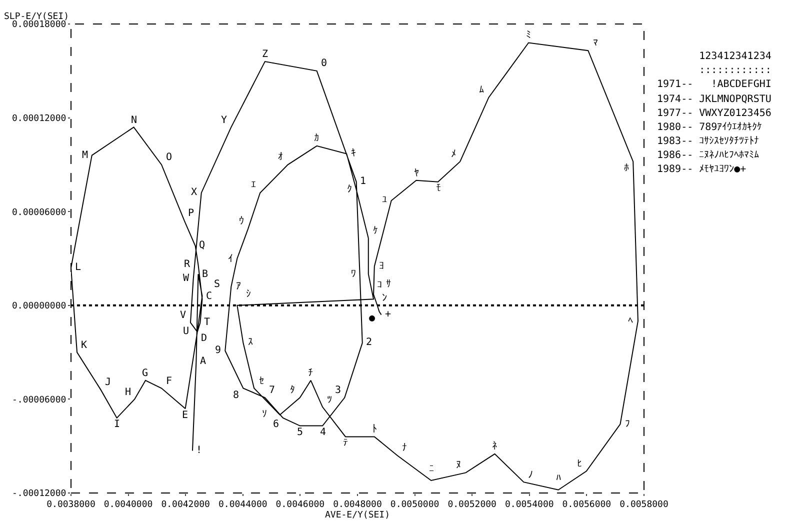  Describe the element at coordinates (261, 381) in the screenshot. I see `annotation: ｾ` at that location.